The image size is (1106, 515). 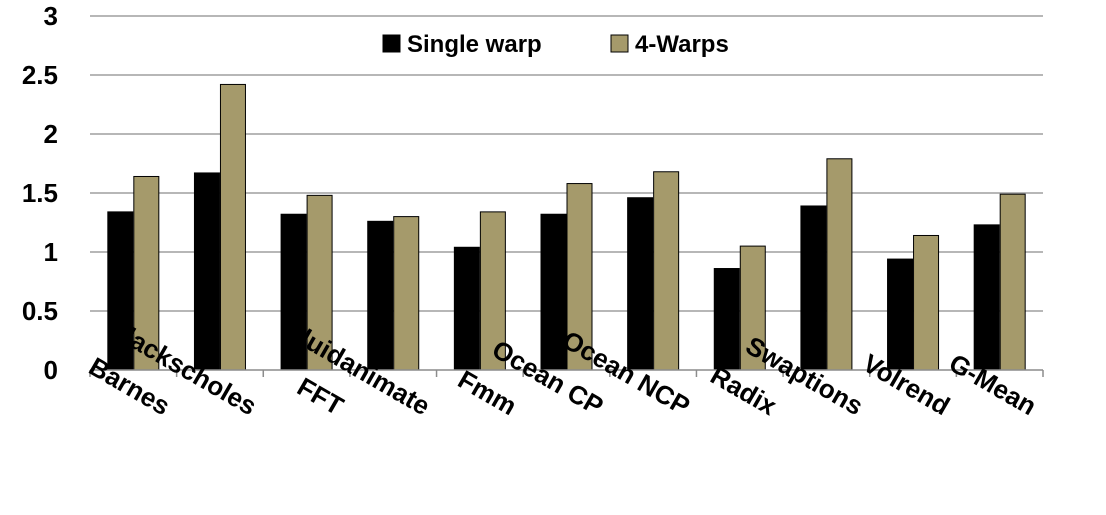 I want to click on y-tick-label: 1, so click(x=51, y=252).